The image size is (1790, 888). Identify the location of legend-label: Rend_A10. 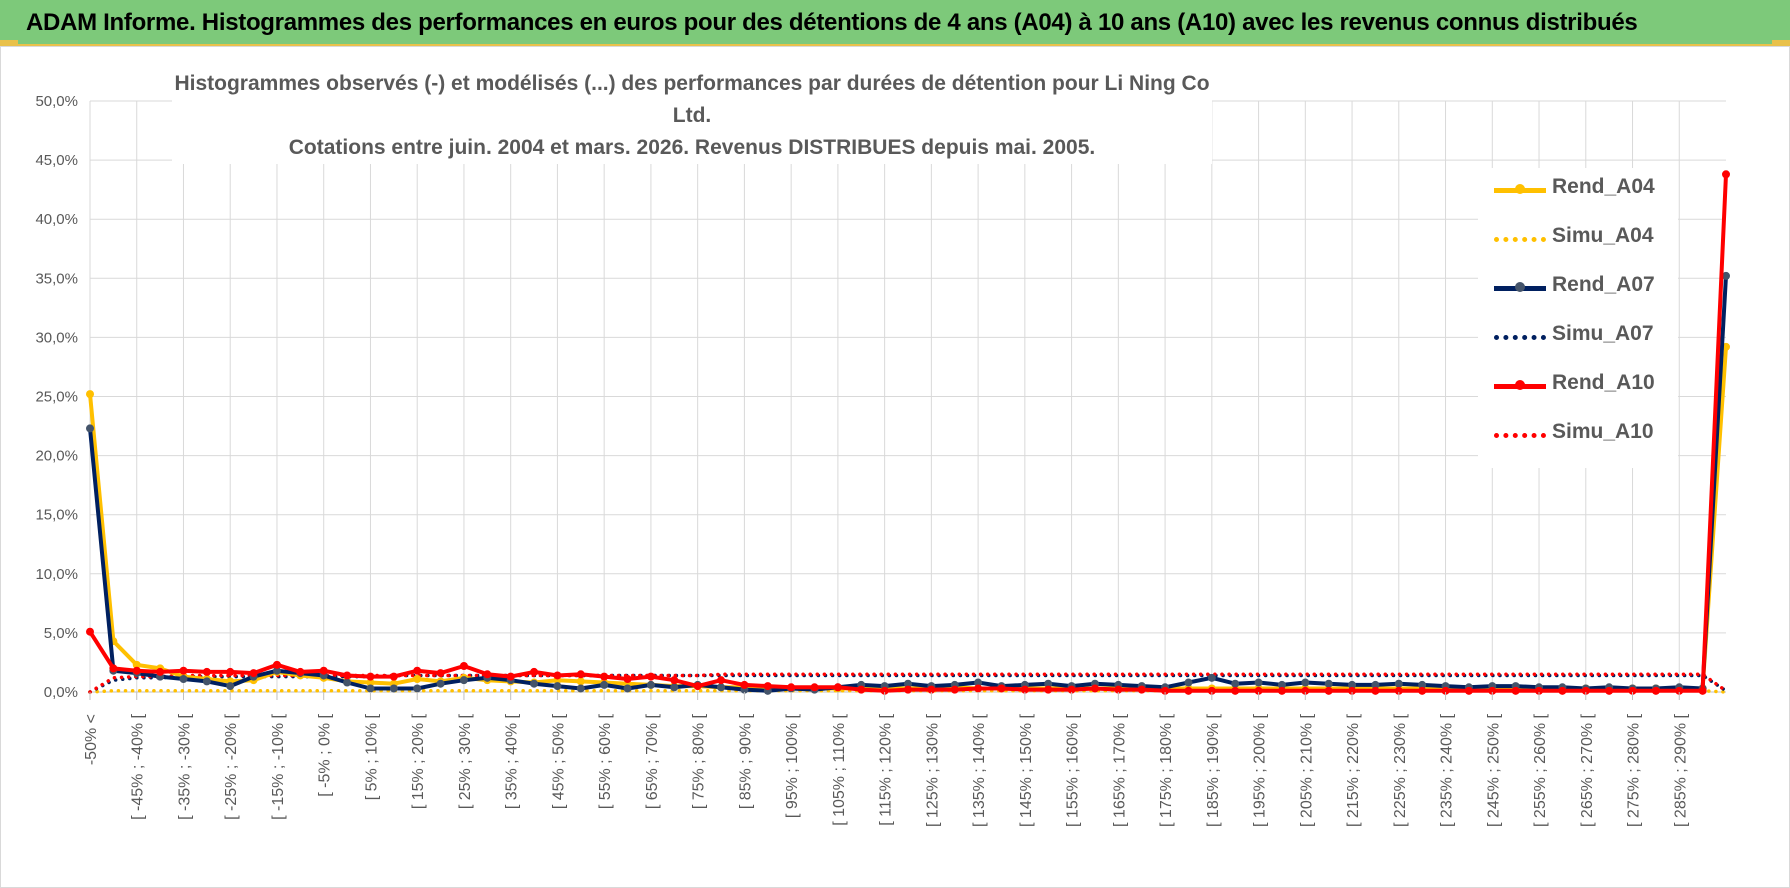
(1603, 382).